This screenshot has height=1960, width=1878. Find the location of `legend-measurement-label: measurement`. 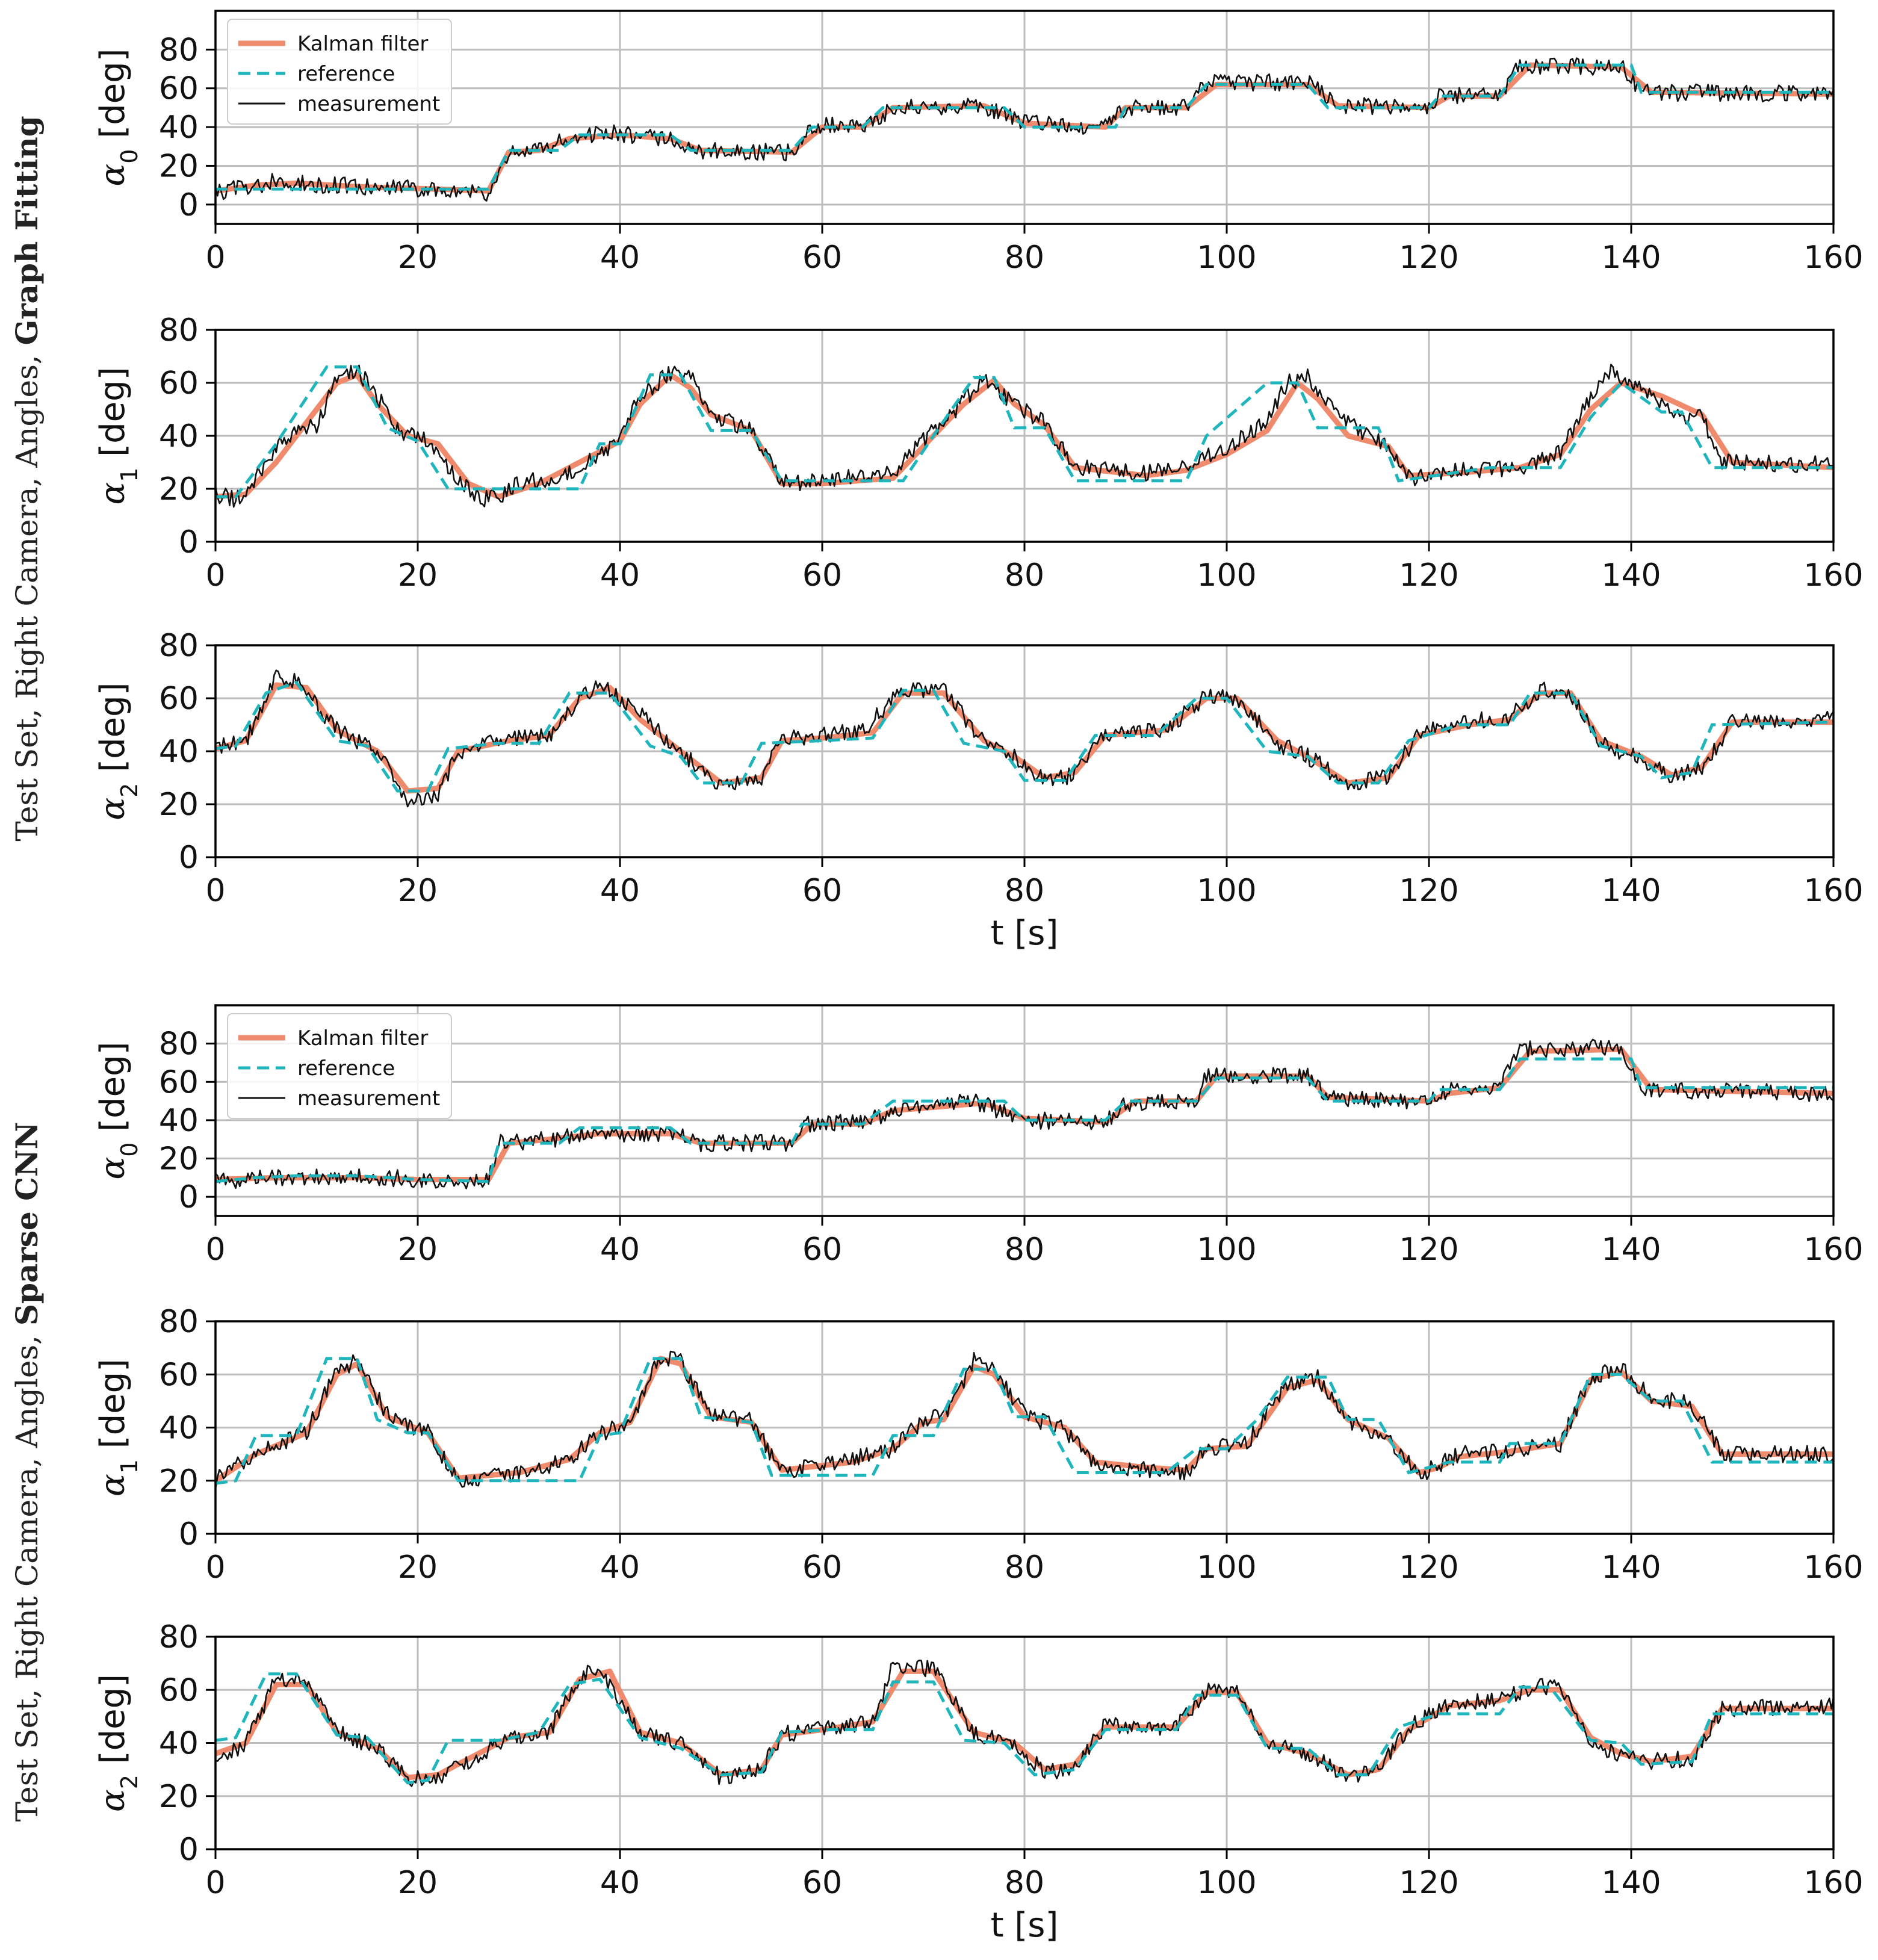

legend-measurement-label: measurement is located at coordinates (368, 1099).